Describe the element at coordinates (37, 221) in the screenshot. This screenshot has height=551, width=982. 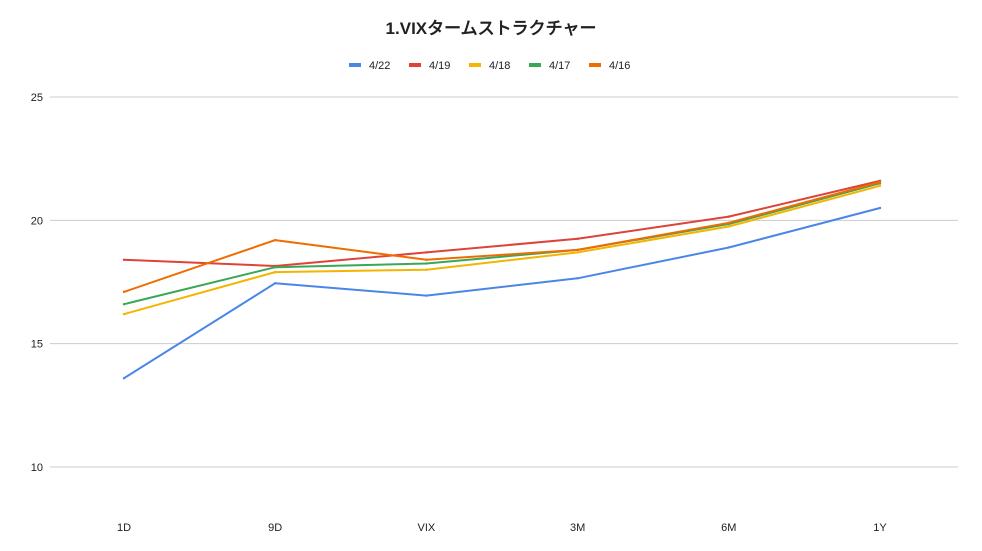
I see `y-tick-label: 20` at that location.